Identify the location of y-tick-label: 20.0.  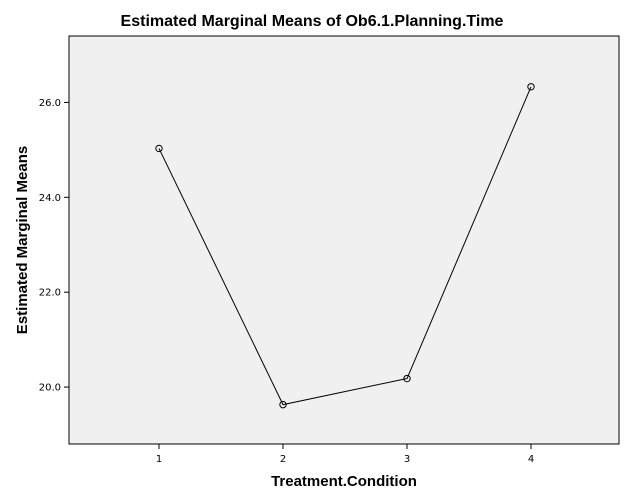
(50, 388).